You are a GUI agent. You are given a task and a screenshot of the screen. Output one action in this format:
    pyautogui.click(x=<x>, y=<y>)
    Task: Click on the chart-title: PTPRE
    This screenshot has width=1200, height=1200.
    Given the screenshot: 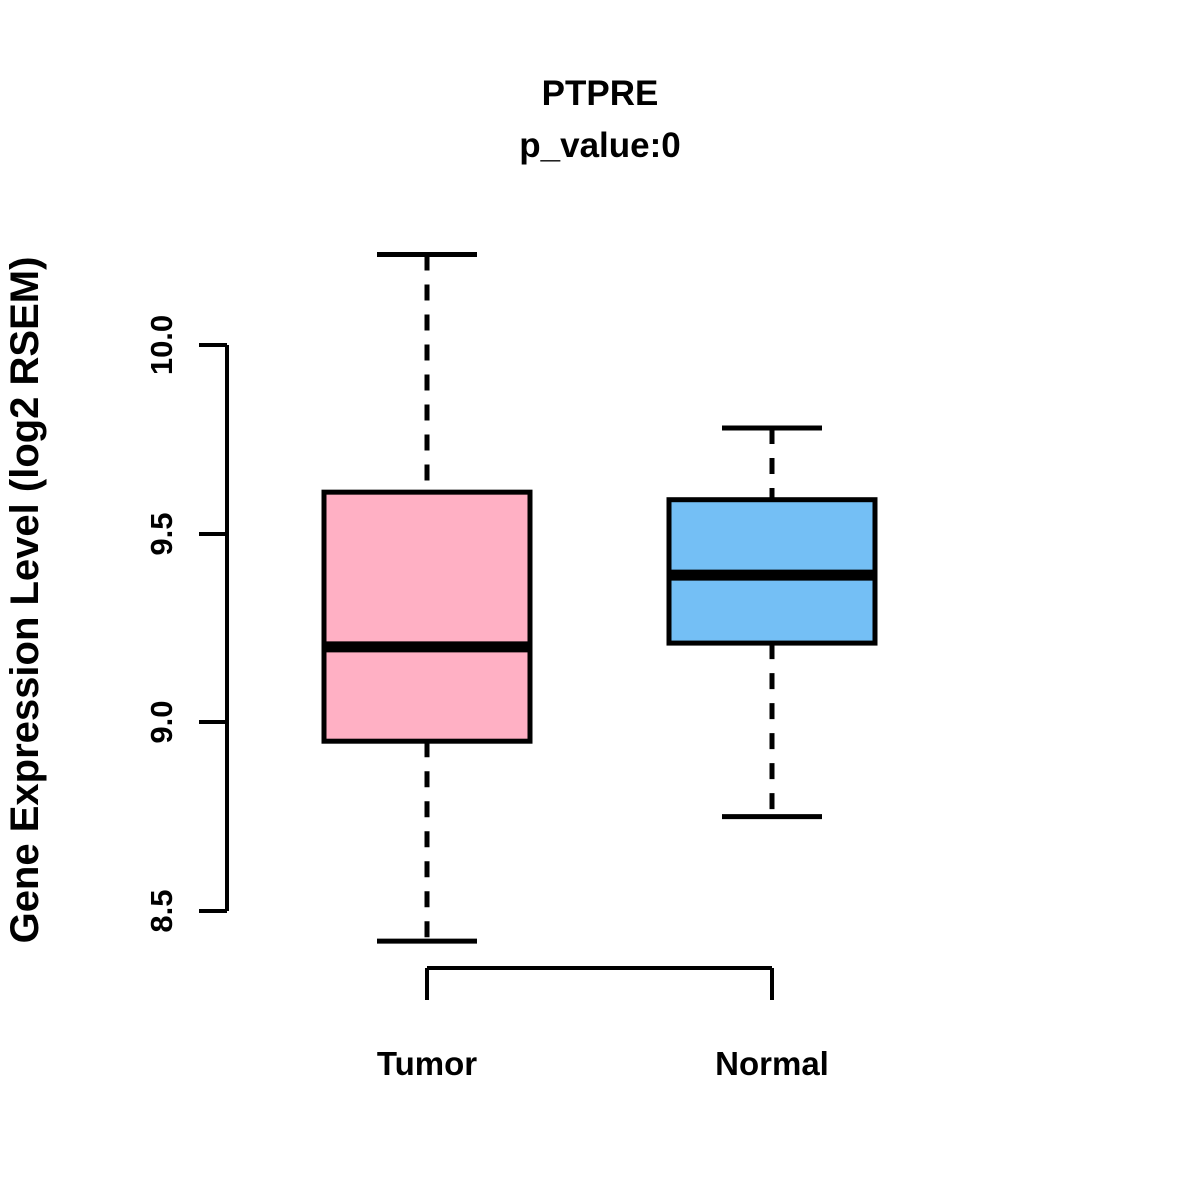 What is the action you would take?
    pyautogui.click(x=600, y=93)
    